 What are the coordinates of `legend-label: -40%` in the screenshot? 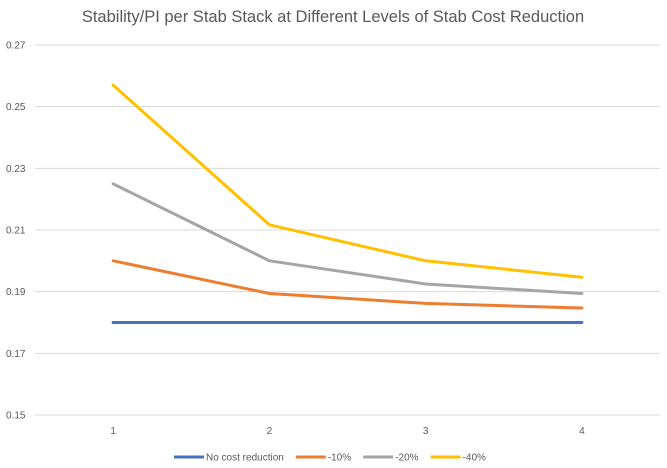 It's located at (474, 458).